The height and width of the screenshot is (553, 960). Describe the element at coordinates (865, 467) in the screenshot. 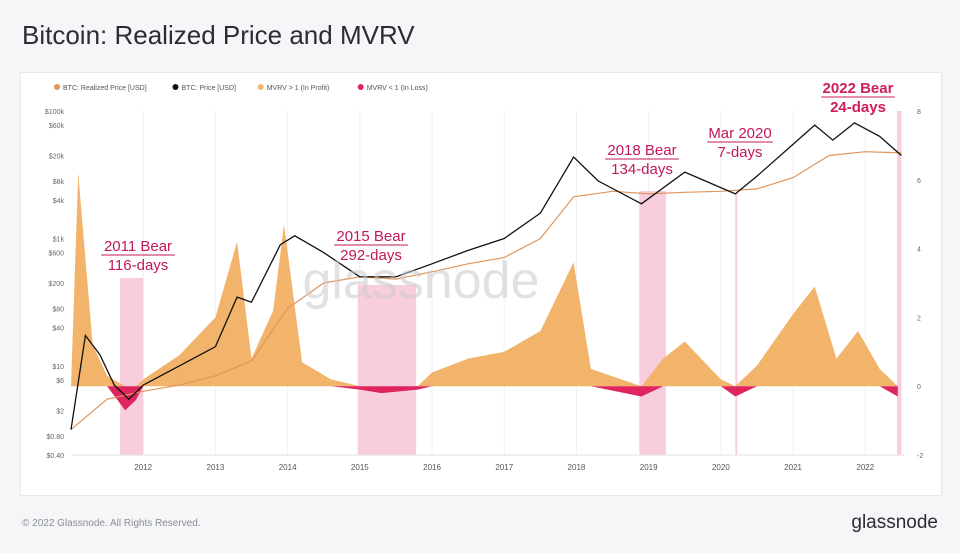

I see `x-tick-label: 2022` at that location.